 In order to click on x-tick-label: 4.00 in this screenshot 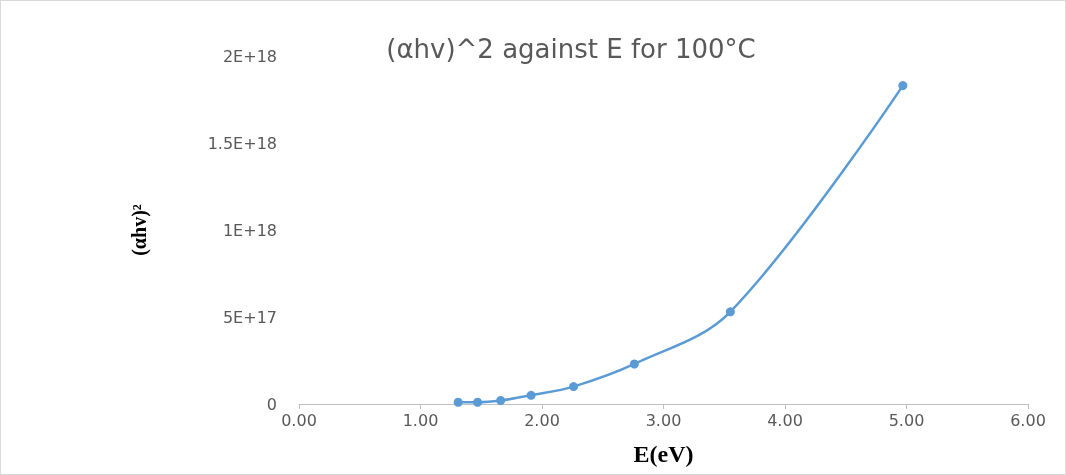, I will do `click(785, 420)`.